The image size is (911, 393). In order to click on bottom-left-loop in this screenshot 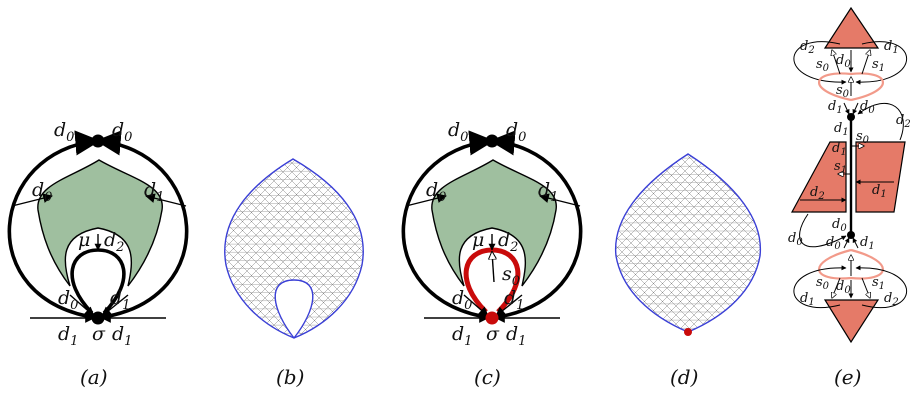, I will do `click(820, 287)`.